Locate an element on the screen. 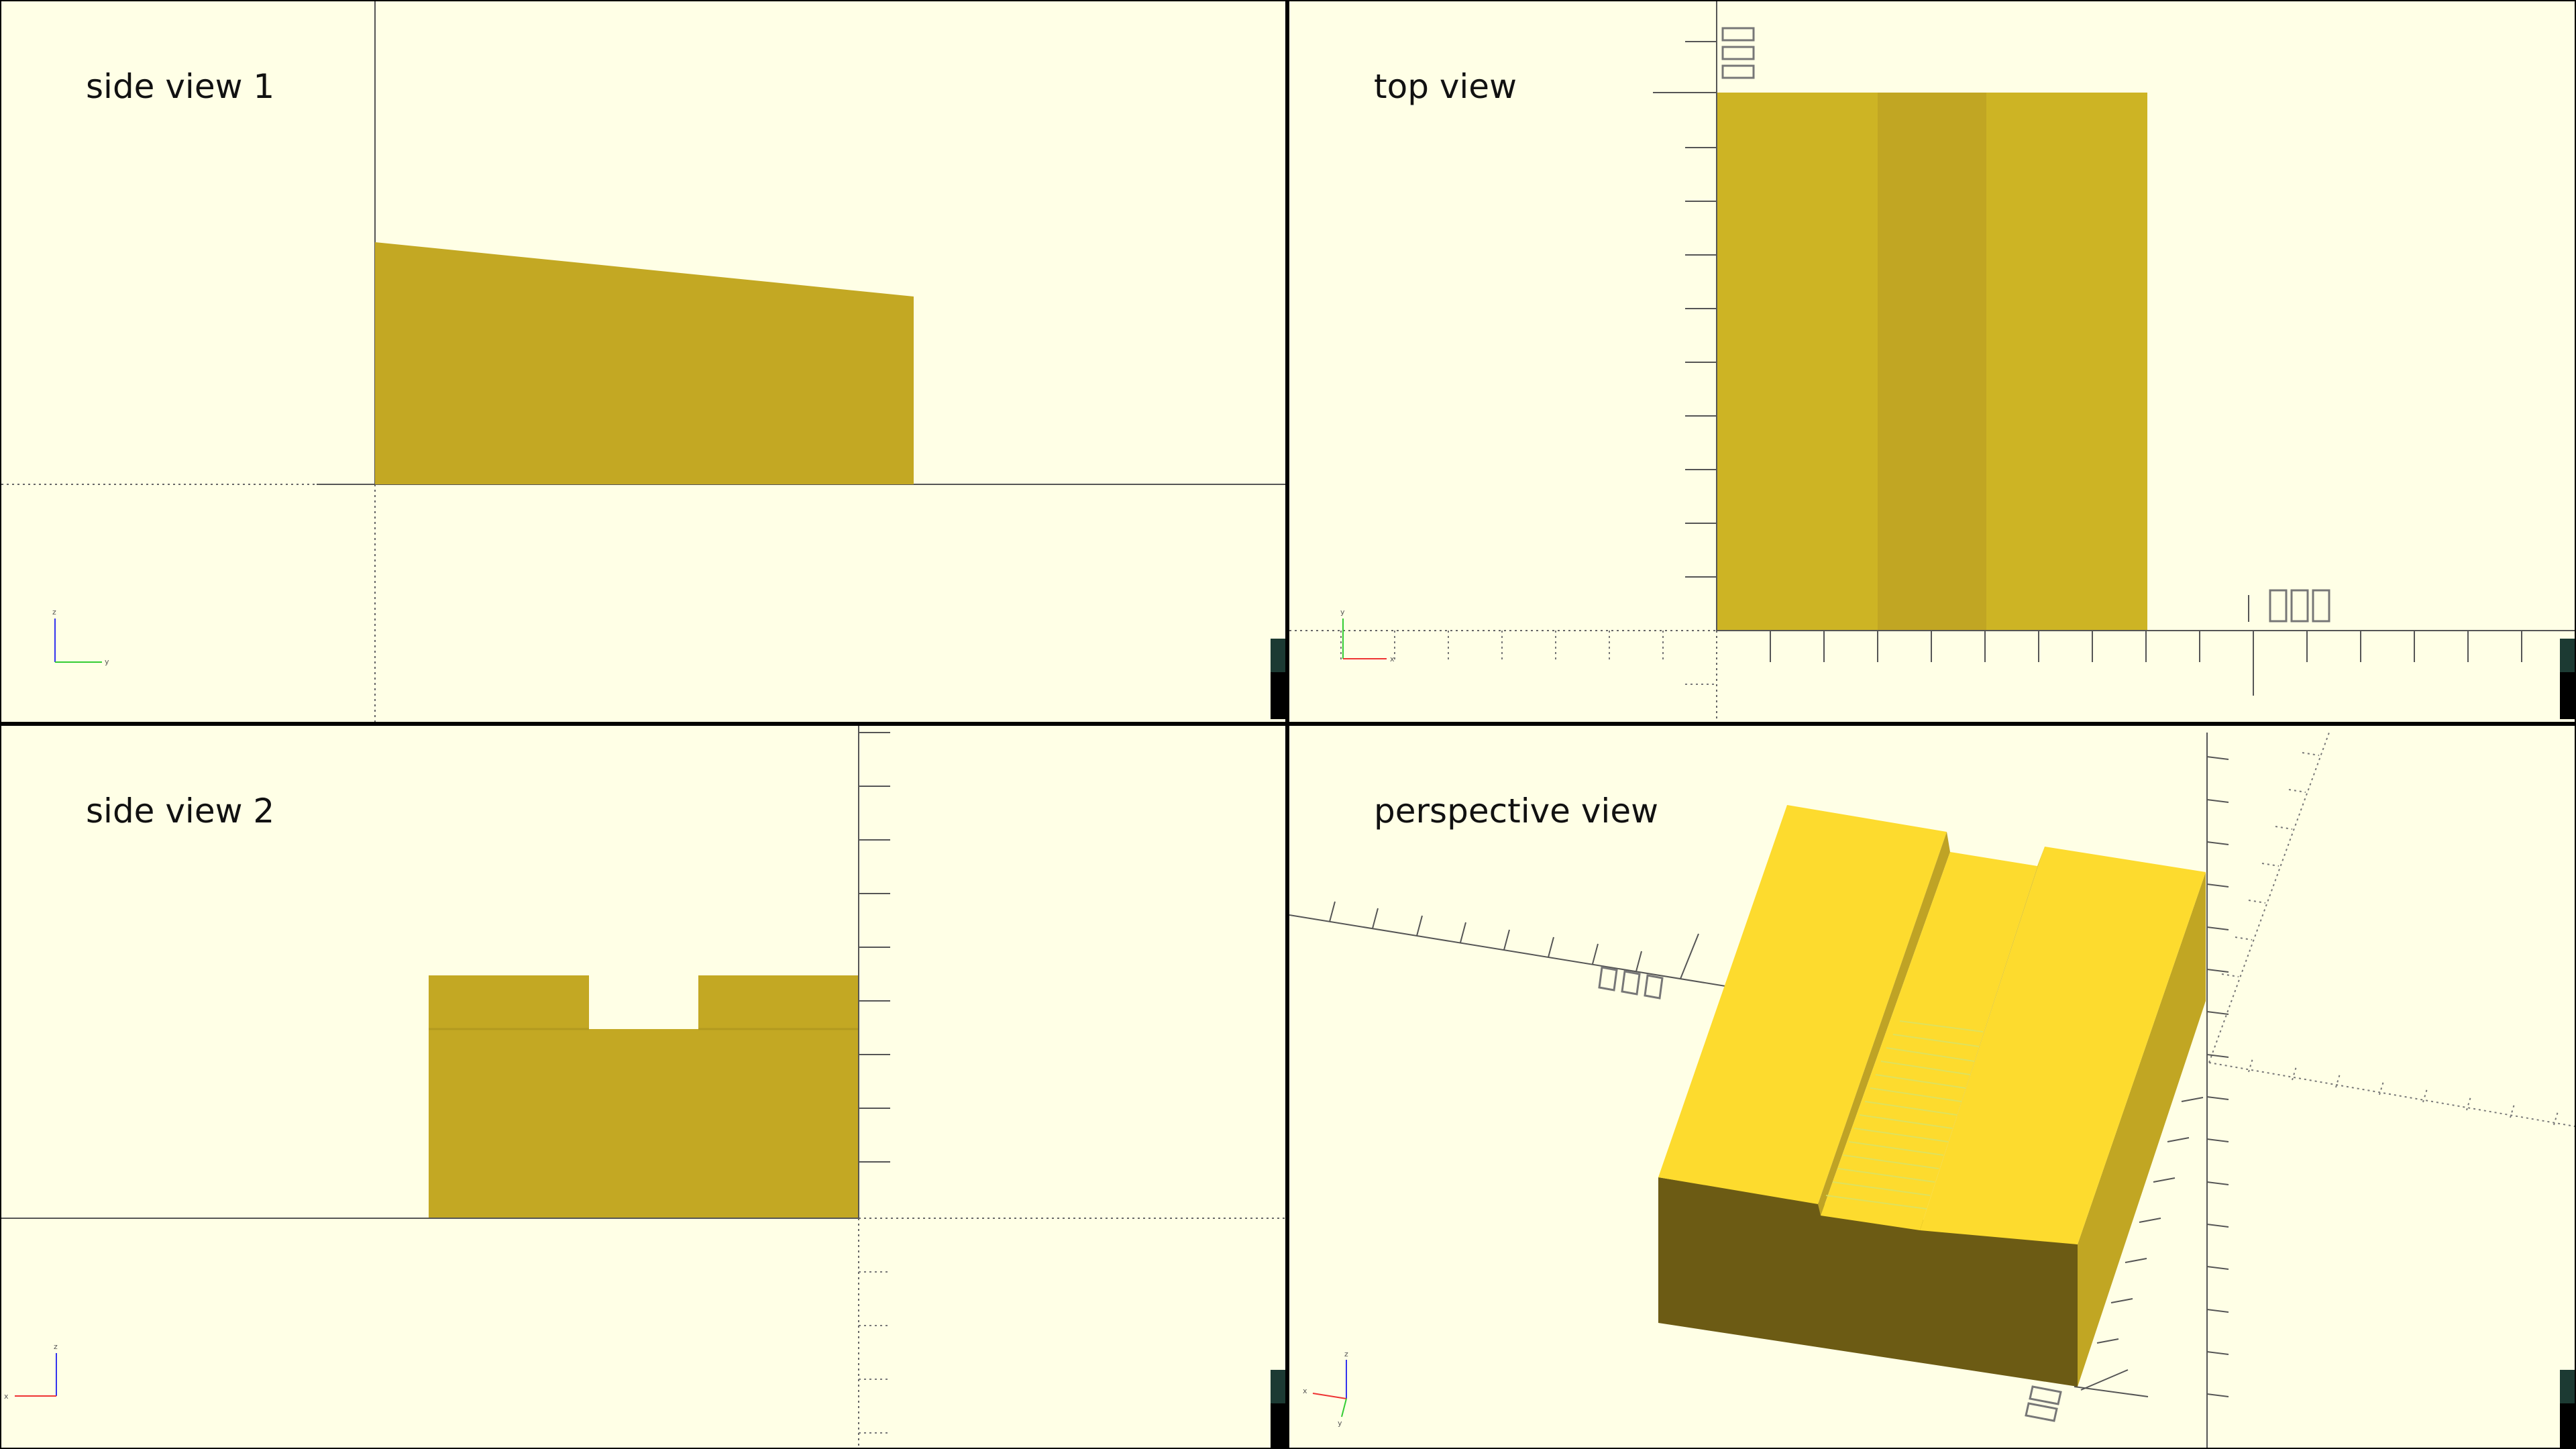 This screenshot has width=2576, height=1449. x-axis-line is located at coordinates (1507, 950).